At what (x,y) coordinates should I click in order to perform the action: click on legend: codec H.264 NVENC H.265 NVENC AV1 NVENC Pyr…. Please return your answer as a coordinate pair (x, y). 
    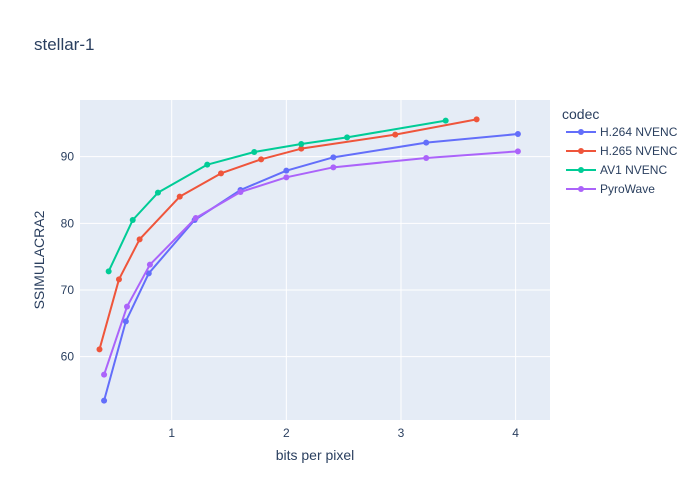
    Looking at the image, I should click on (620, 151).